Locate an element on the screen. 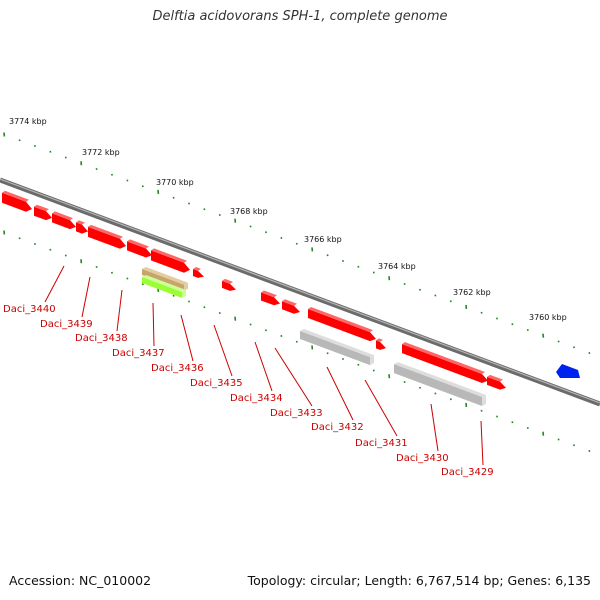 This screenshot has width=600, height=600. gene-label: Daci_3438 is located at coordinates (101, 338).